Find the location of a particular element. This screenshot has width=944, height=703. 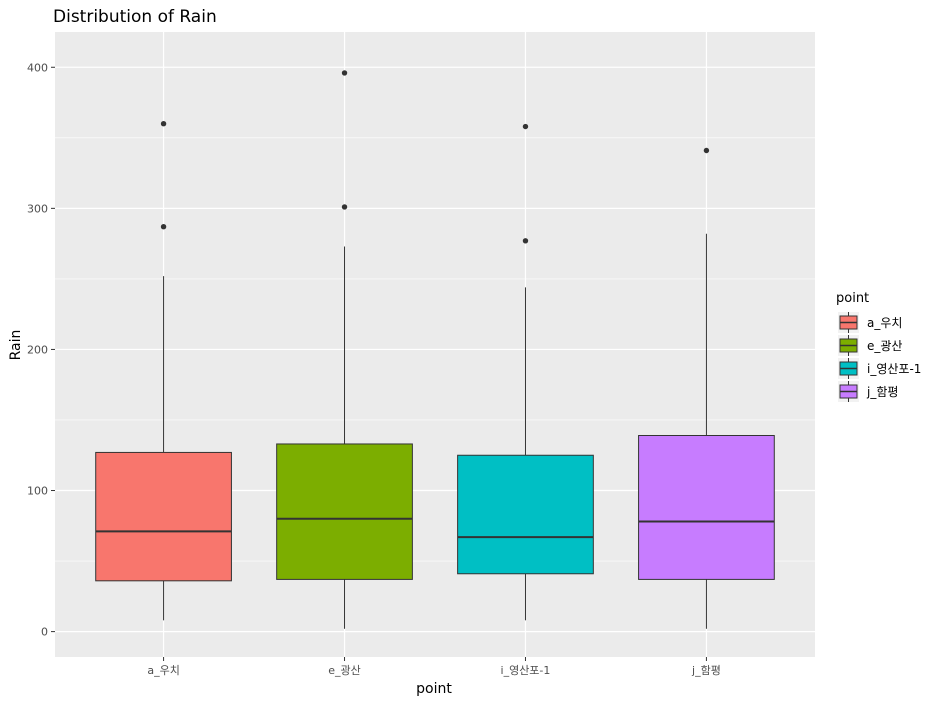

x-tick-label: i_영산포-1 is located at coordinates (526, 670).